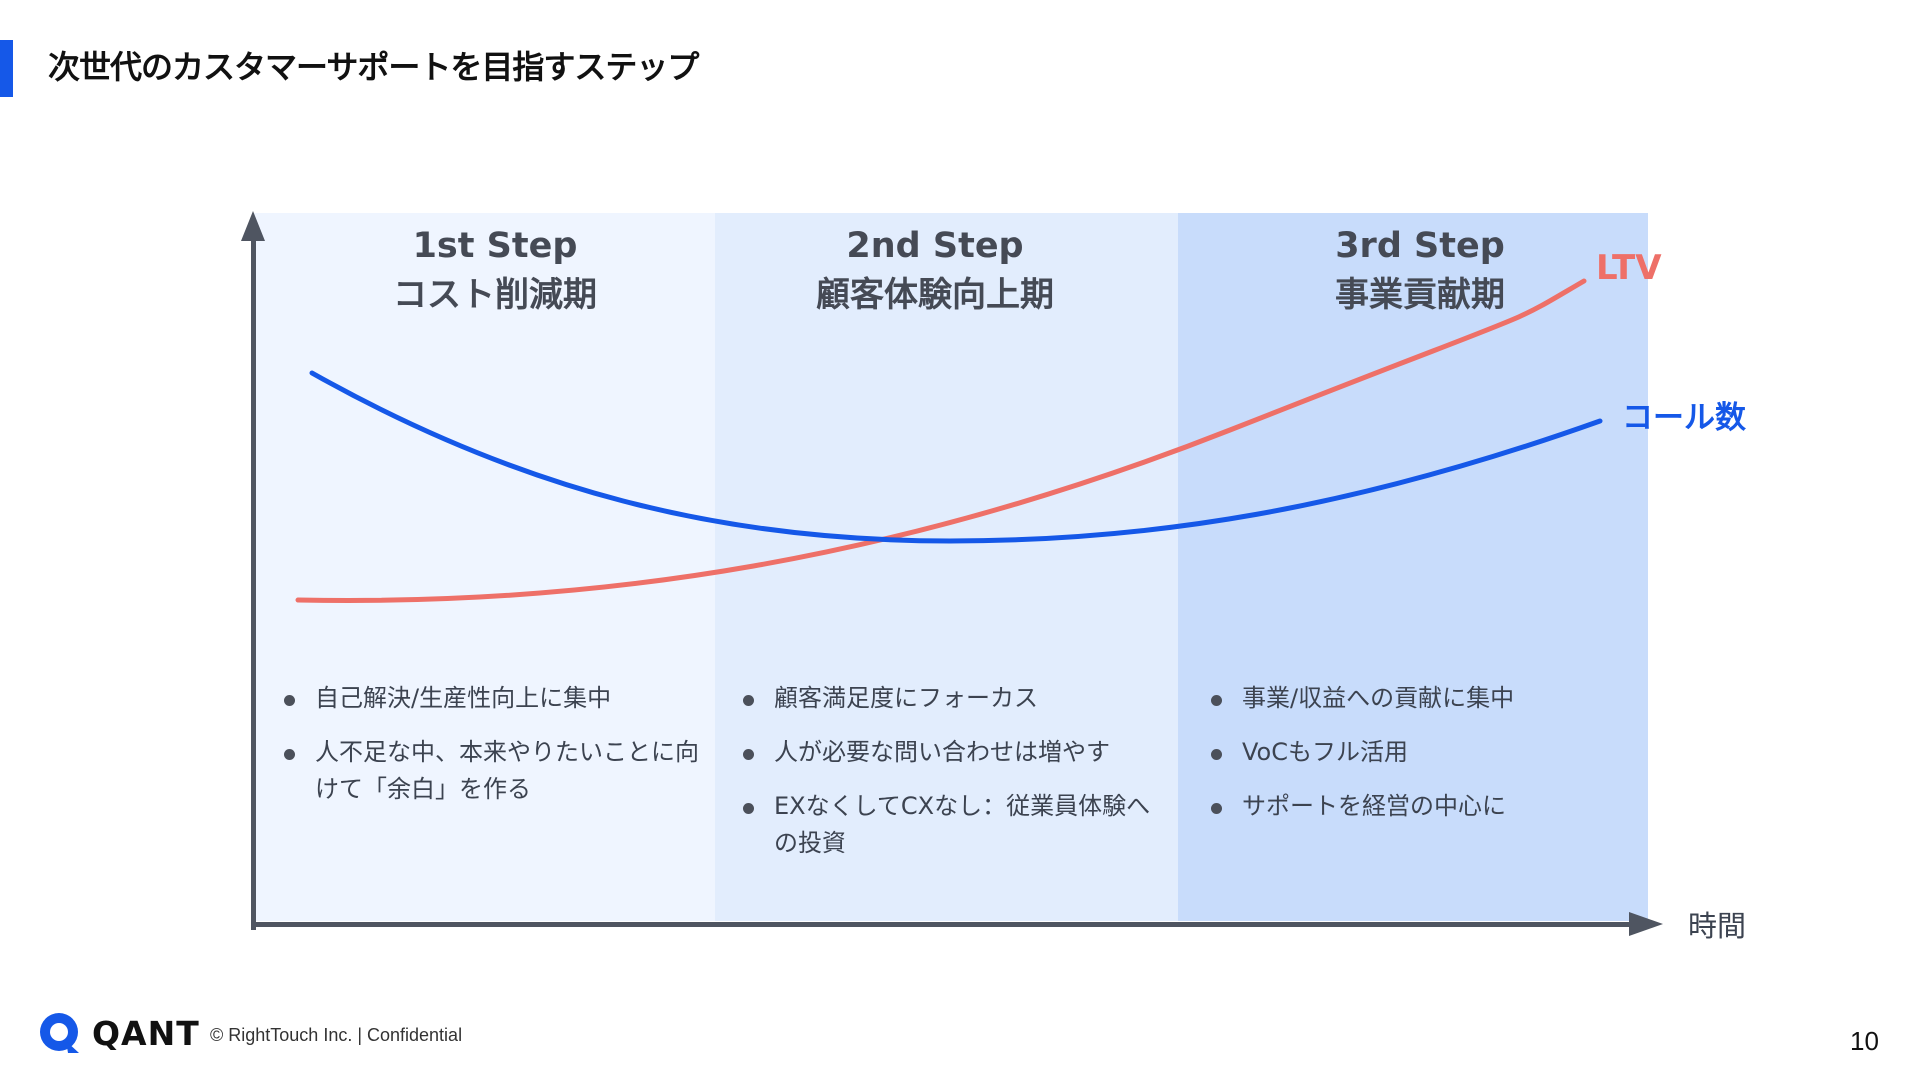 The image size is (1920, 1080). Describe the element at coordinates (336, 1035) in the screenshot. I see `footer-copyright: © RightTouch Inc. | Confidential` at that location.